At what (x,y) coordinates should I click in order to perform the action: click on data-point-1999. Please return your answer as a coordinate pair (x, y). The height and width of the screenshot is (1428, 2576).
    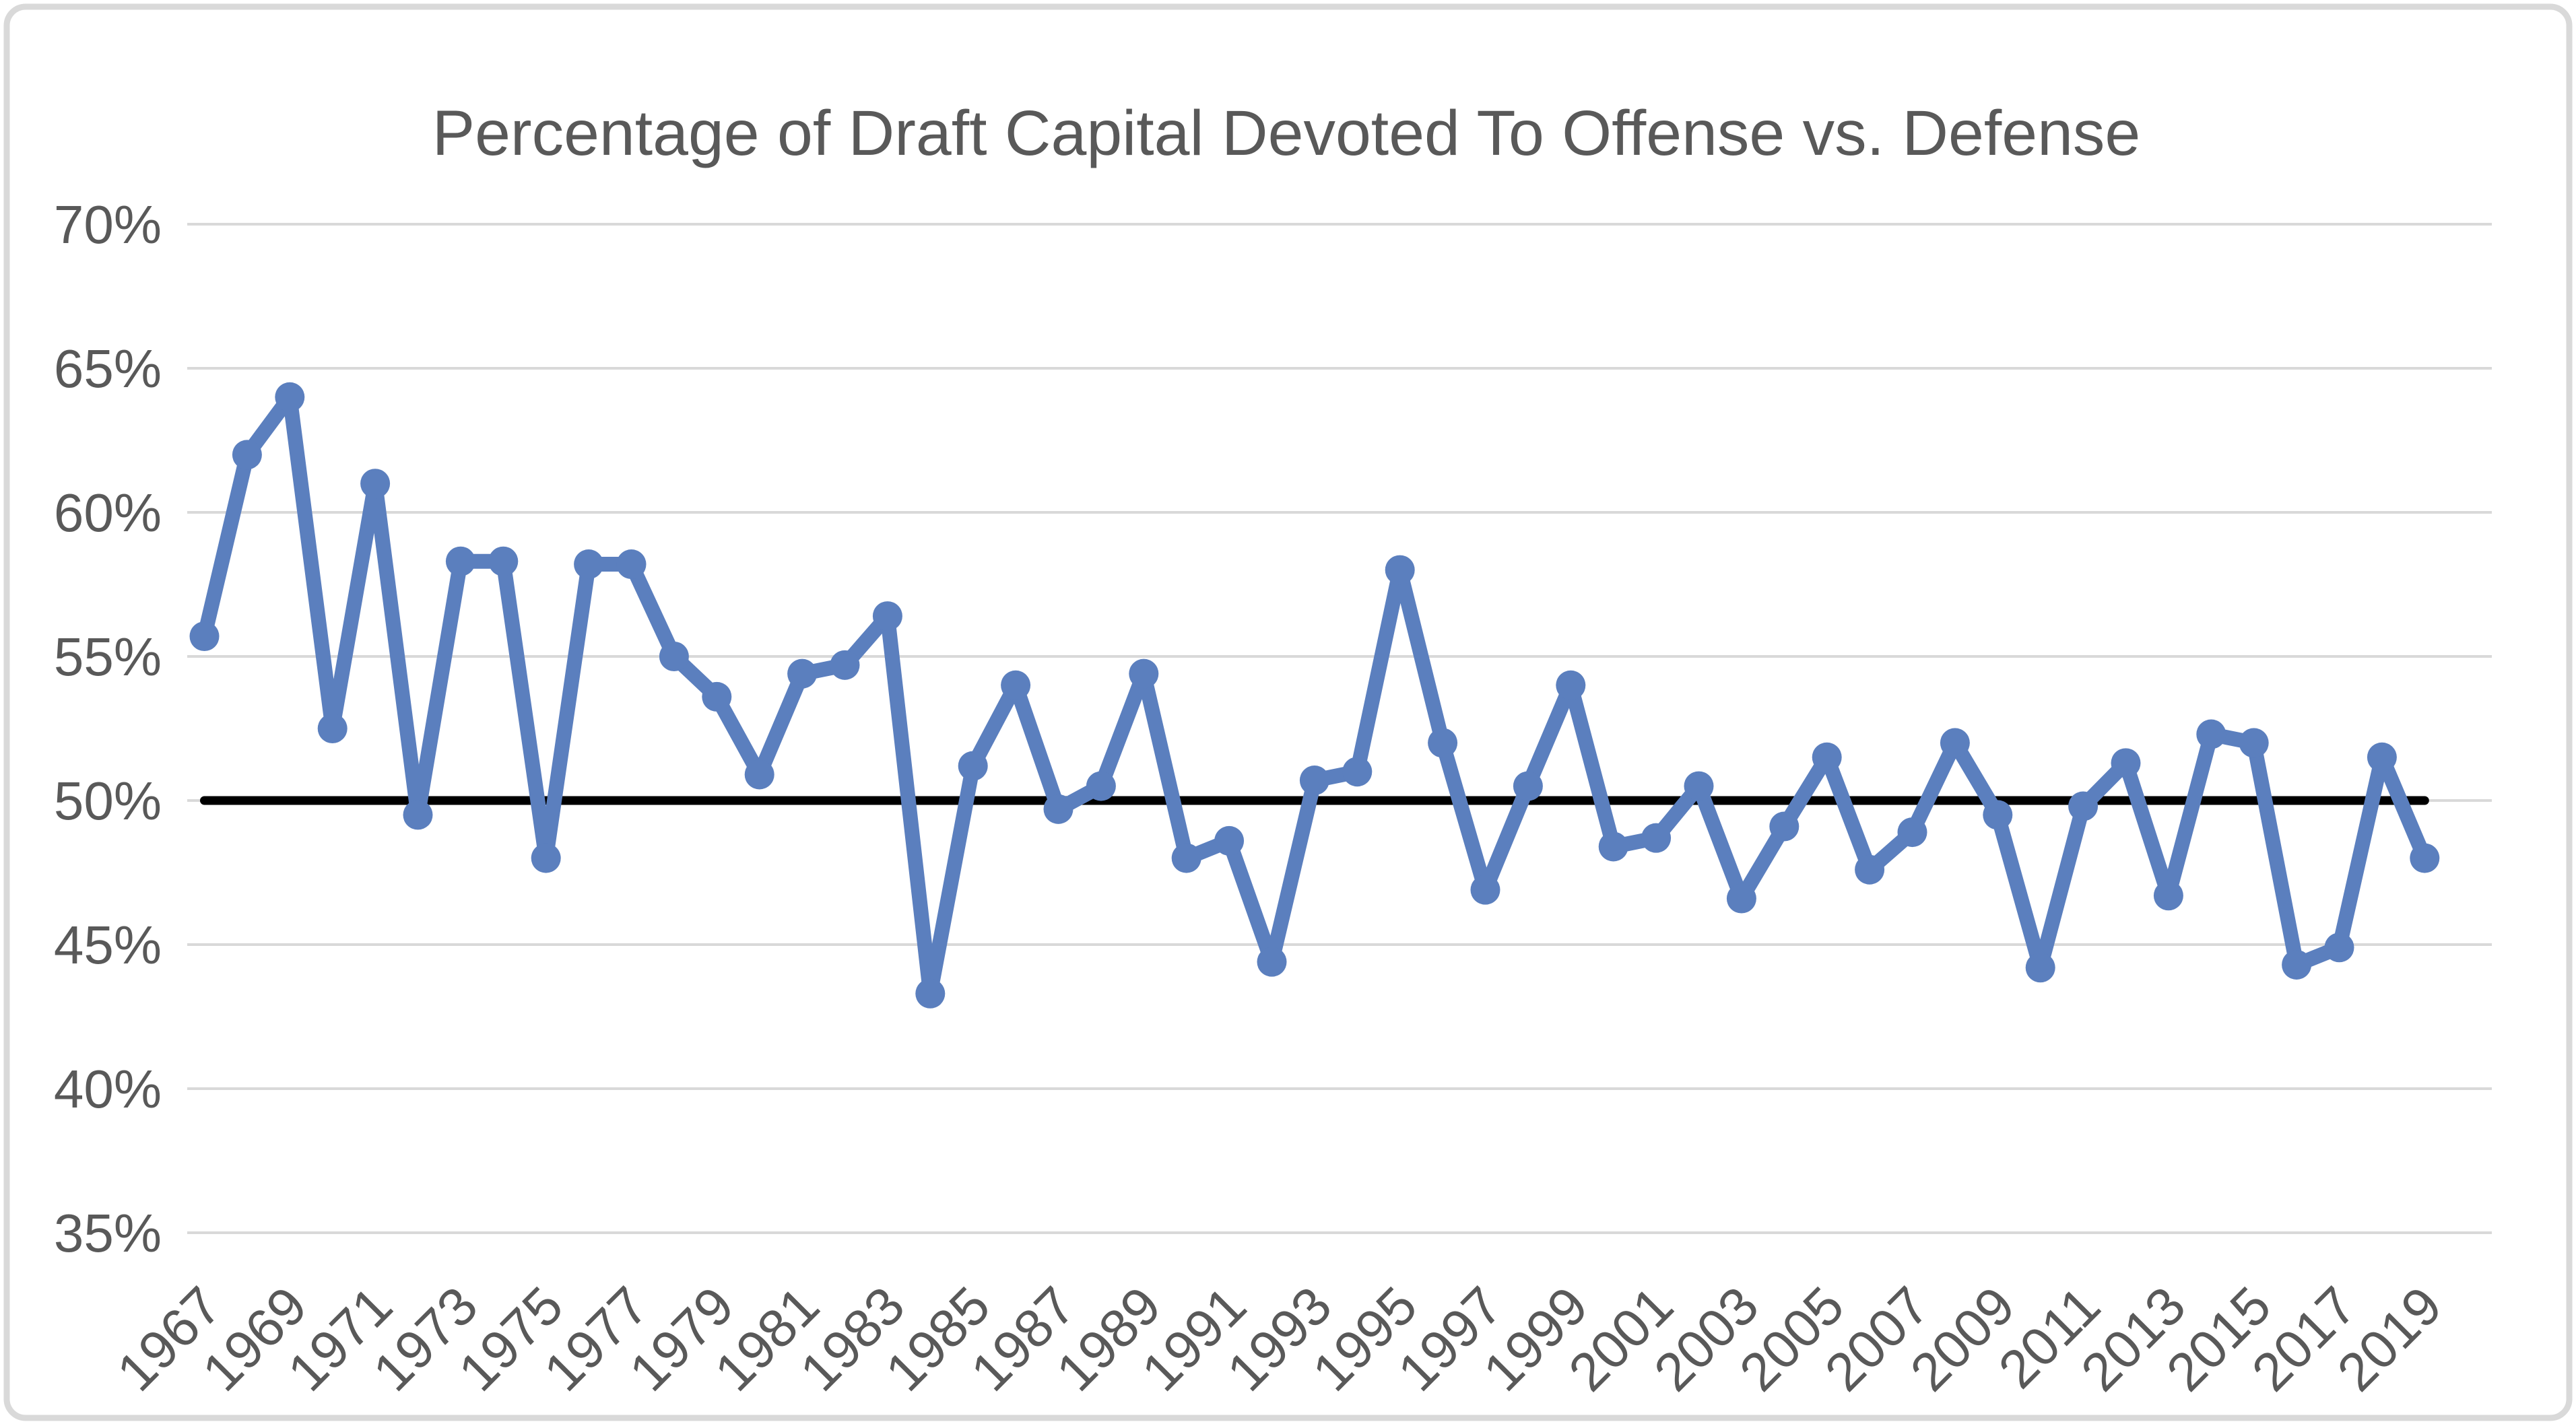
    Looking at the image, I should click on (1571, 685).